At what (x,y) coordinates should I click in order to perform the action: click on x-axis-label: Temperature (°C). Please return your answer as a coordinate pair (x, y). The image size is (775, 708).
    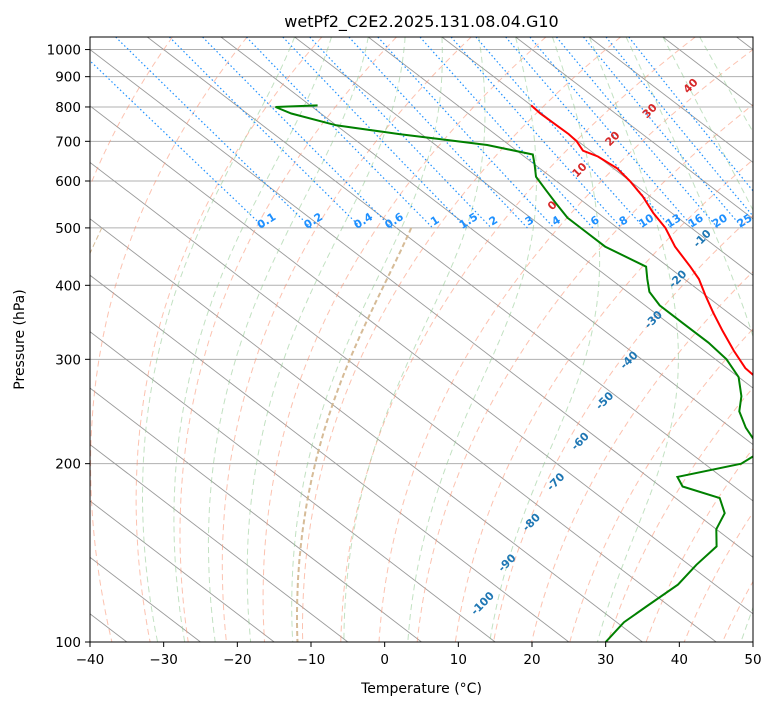
    Looking at the image, I should click on (421, 689).